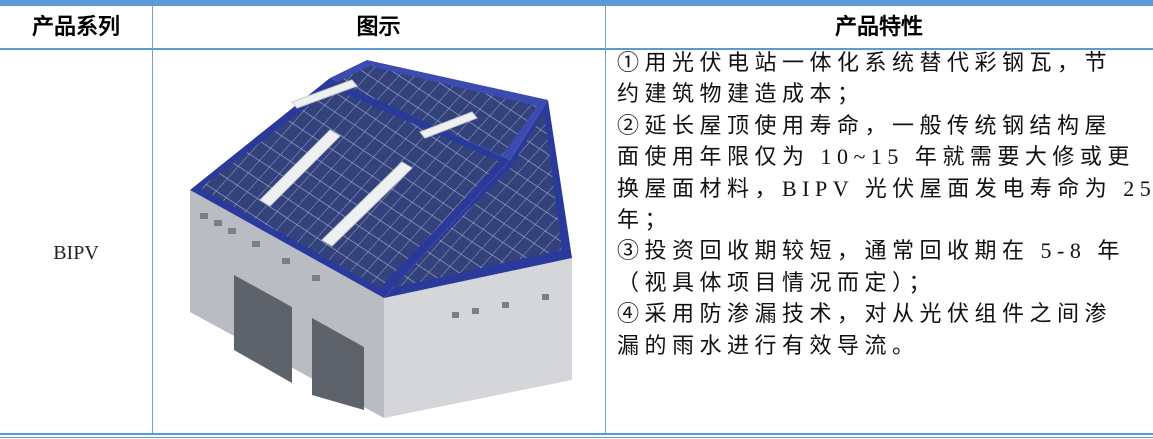  What do you see at coordinates (576, 49) in the screenshot?
I see `header-rule` at bounding box center [576, 49].